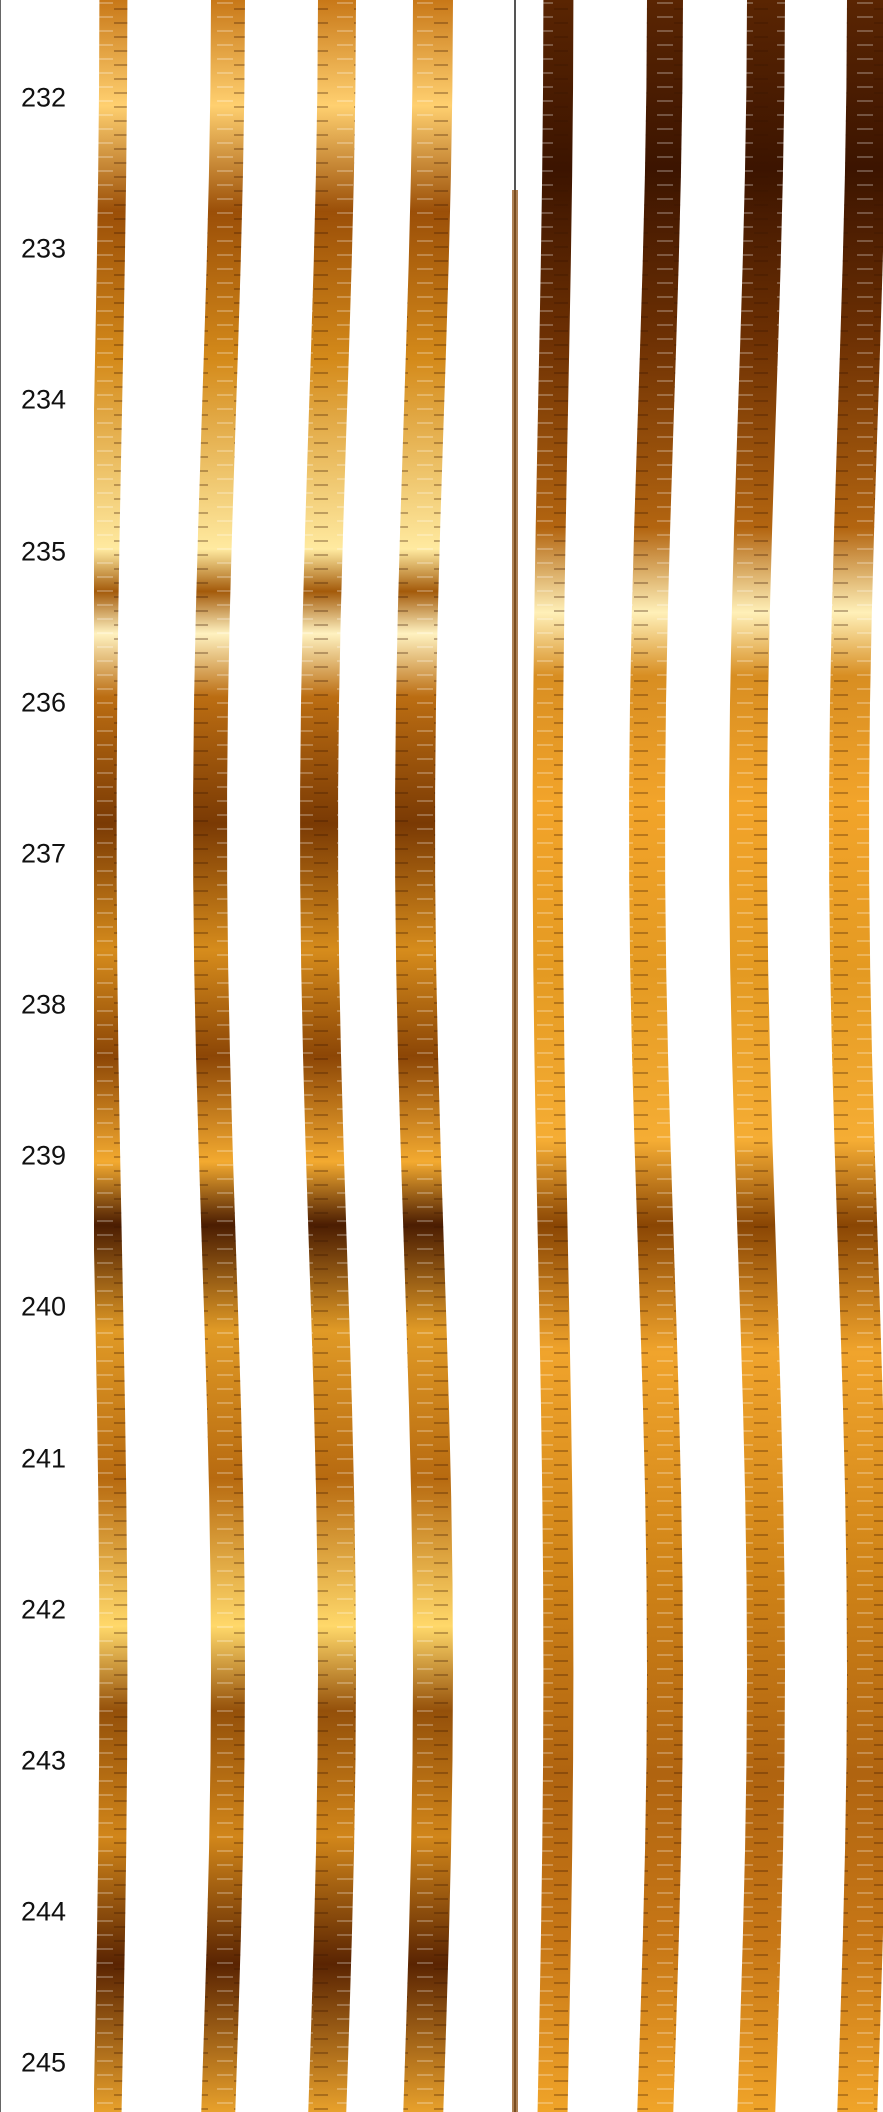 The height and width of the screenshot is (2112, 883). I want to click on depth-label-236: 236, so click(44, 702).